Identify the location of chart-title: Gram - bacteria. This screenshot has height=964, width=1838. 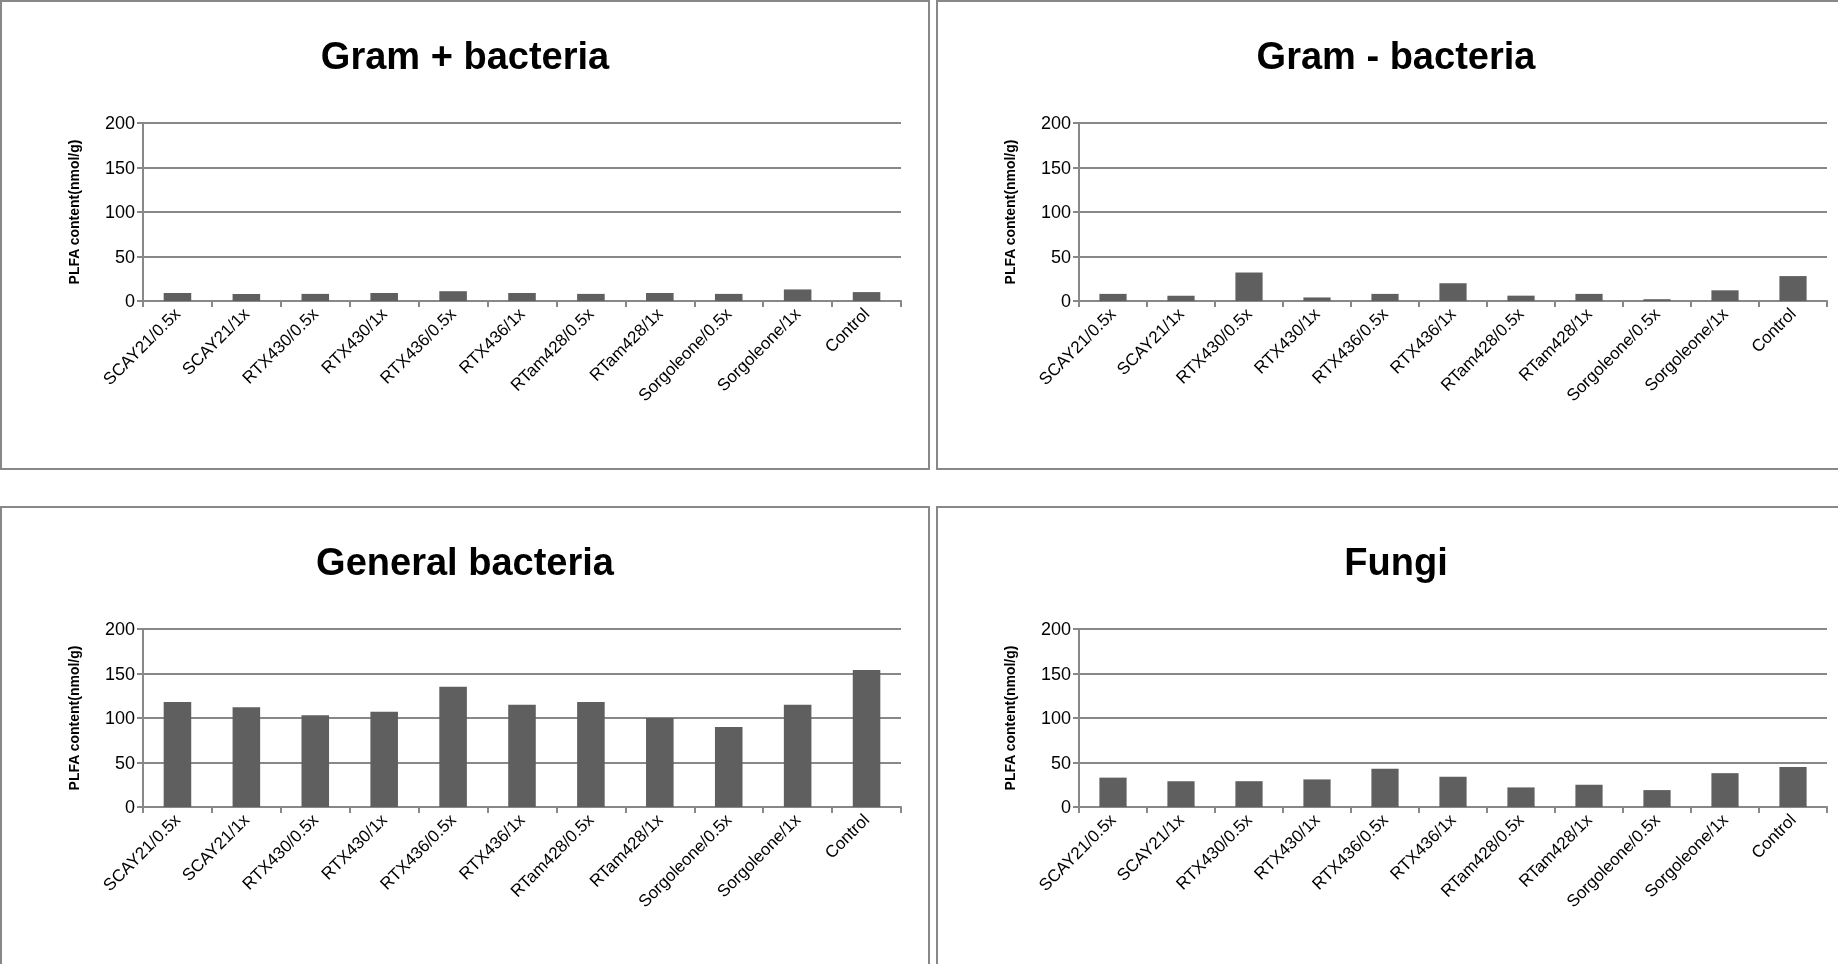
(1396, 56).